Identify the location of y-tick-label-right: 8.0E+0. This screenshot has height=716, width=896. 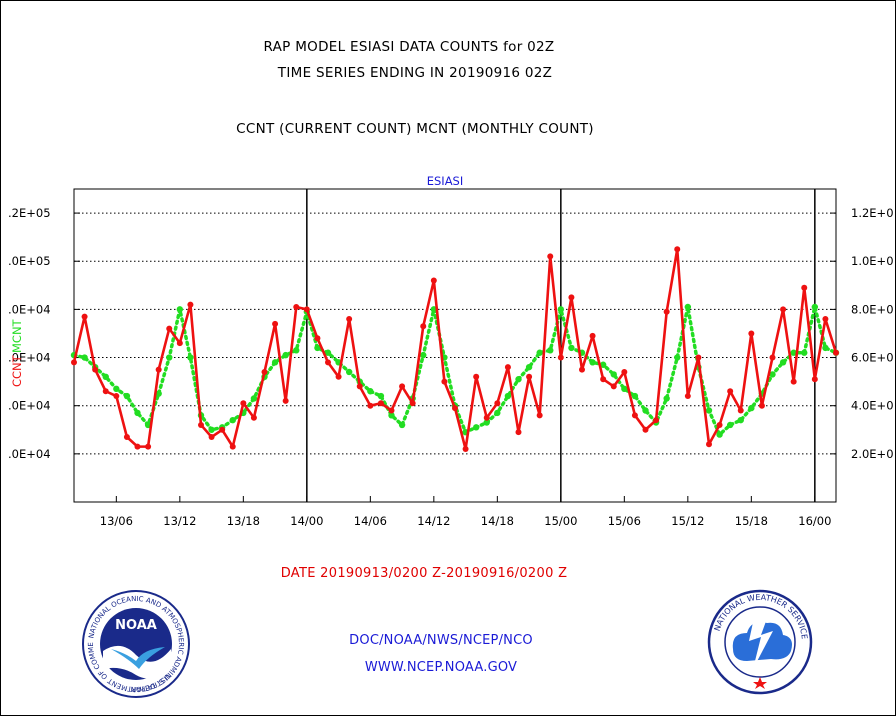
(872, 309).